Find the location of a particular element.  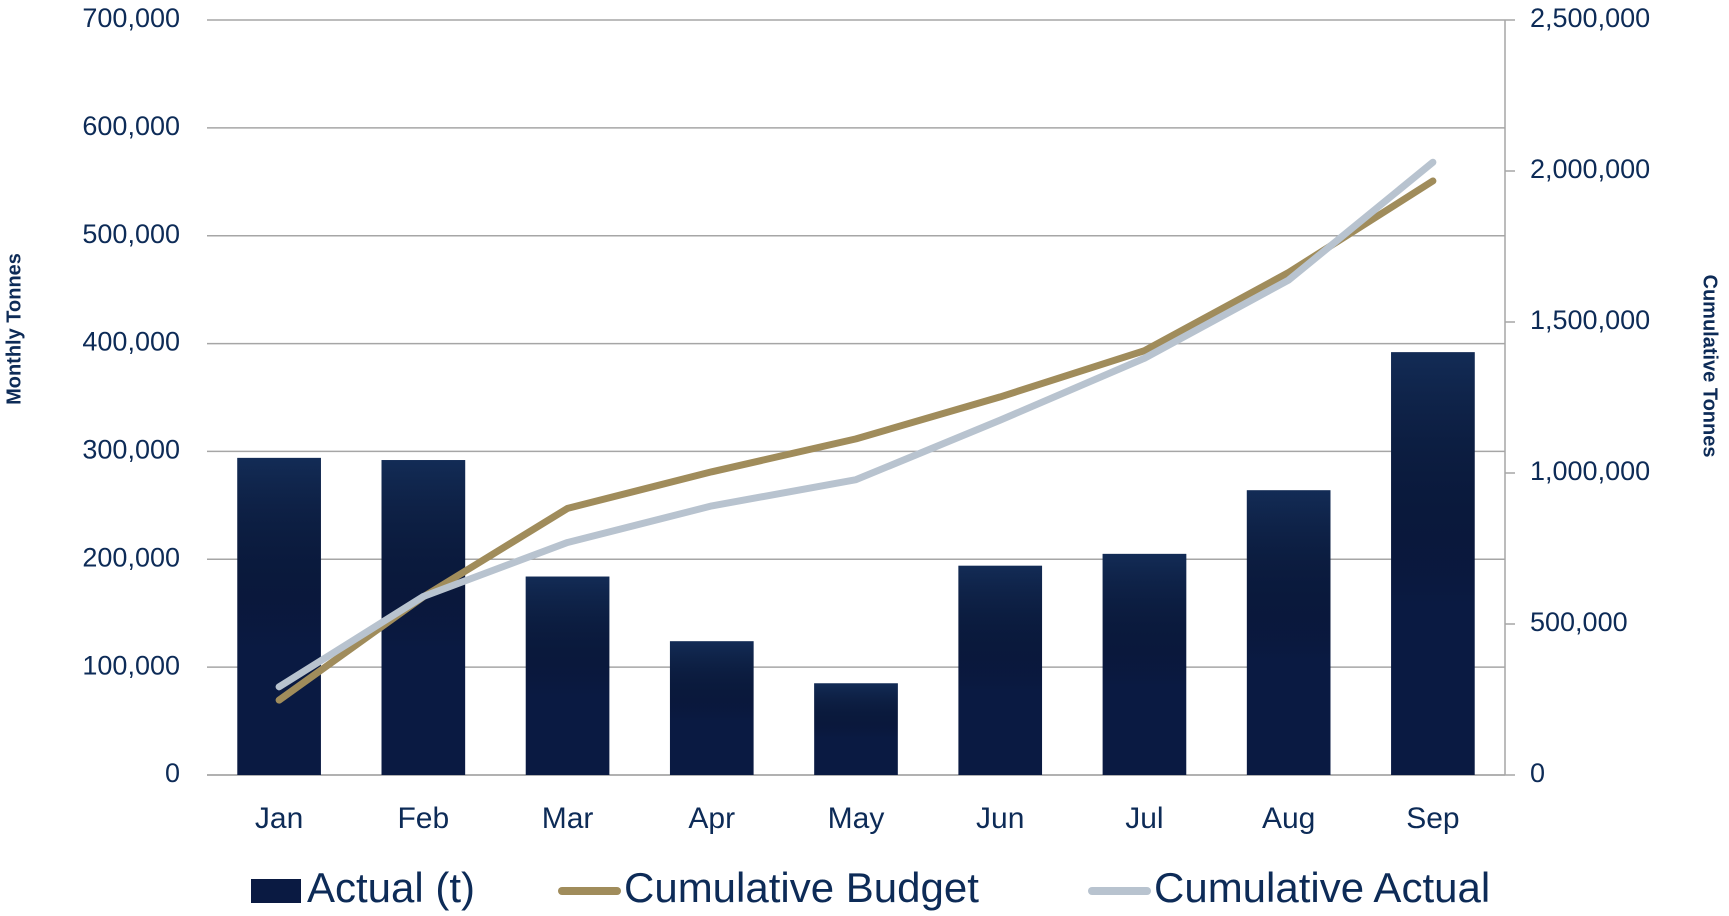

x-tick-label: May is located at coordinates (856, 818).